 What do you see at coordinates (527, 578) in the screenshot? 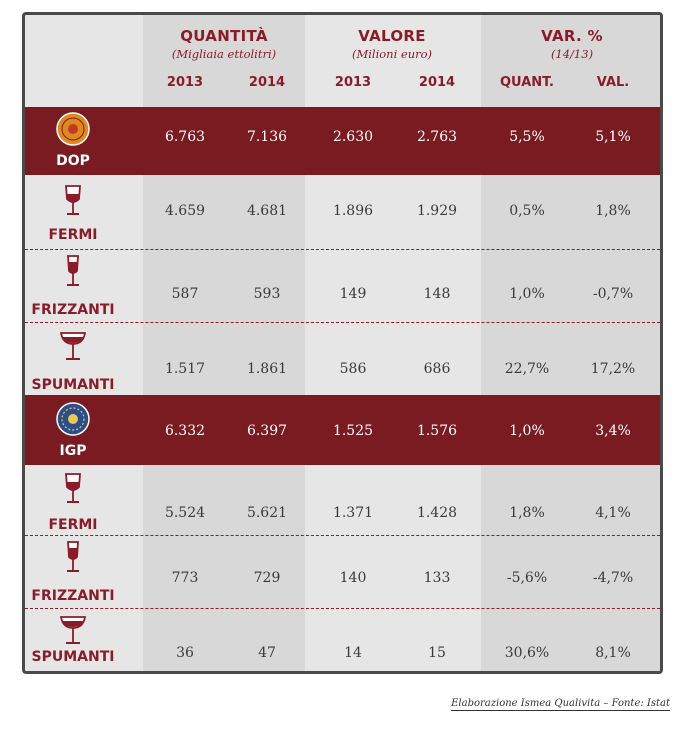
I see `value-cell: -5,6%` at bounding box center [527, 578].